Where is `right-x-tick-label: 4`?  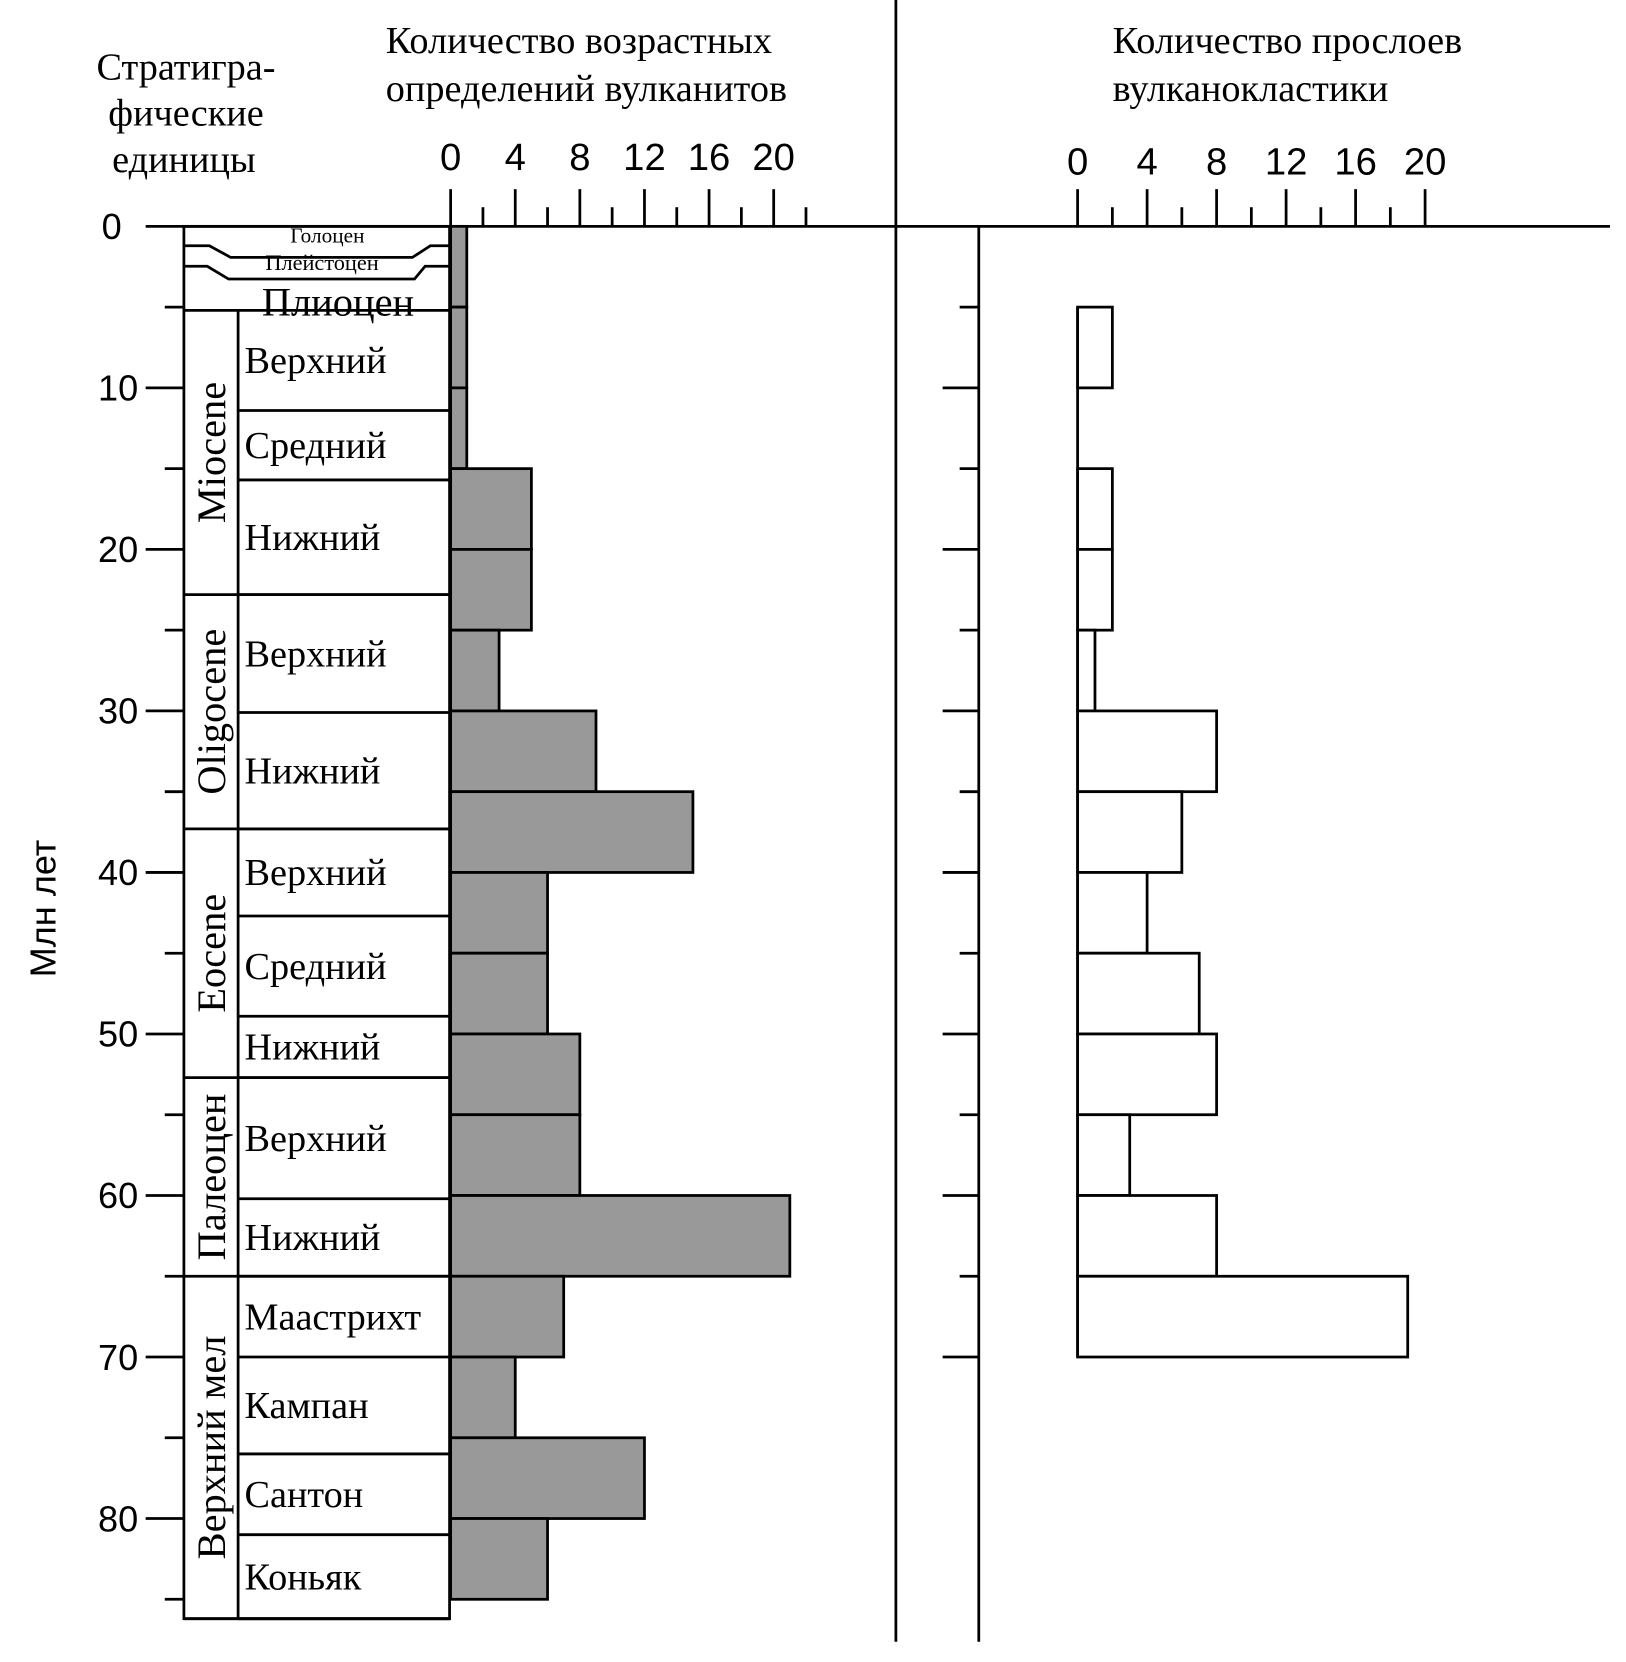 right-x-tick-label: 4 is located at coordinates (1146, 161).